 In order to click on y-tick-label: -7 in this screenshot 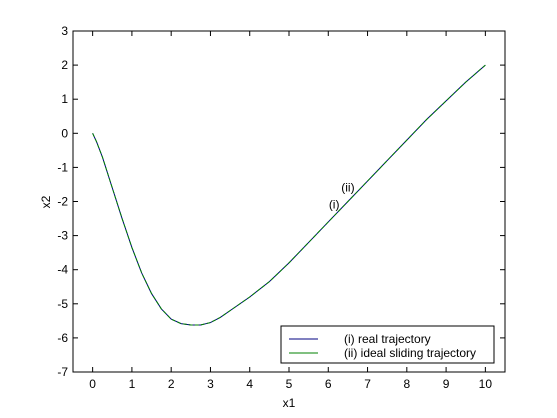, I will do `click(62, 372)`.